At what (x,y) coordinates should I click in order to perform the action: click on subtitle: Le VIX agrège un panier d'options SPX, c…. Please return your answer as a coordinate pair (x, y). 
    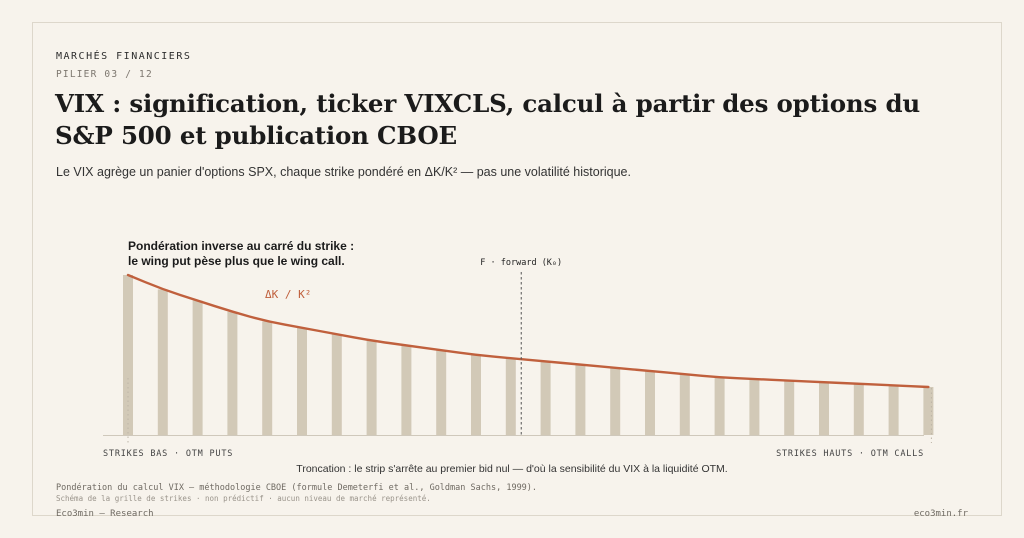
    Looking at the image, I should click on (343, 172).